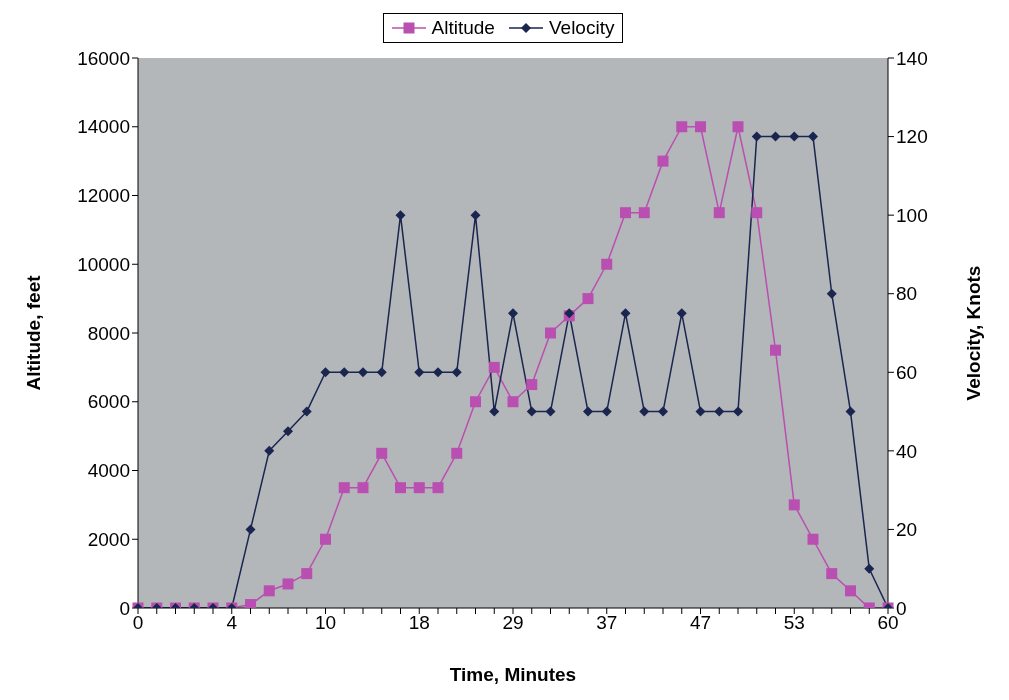 This screenshot has width=1009, height=700. What do you see at coordinates (513, 623) in the screenshot?
I see `x-tick-label: 29` at bounding box center [513, 623].